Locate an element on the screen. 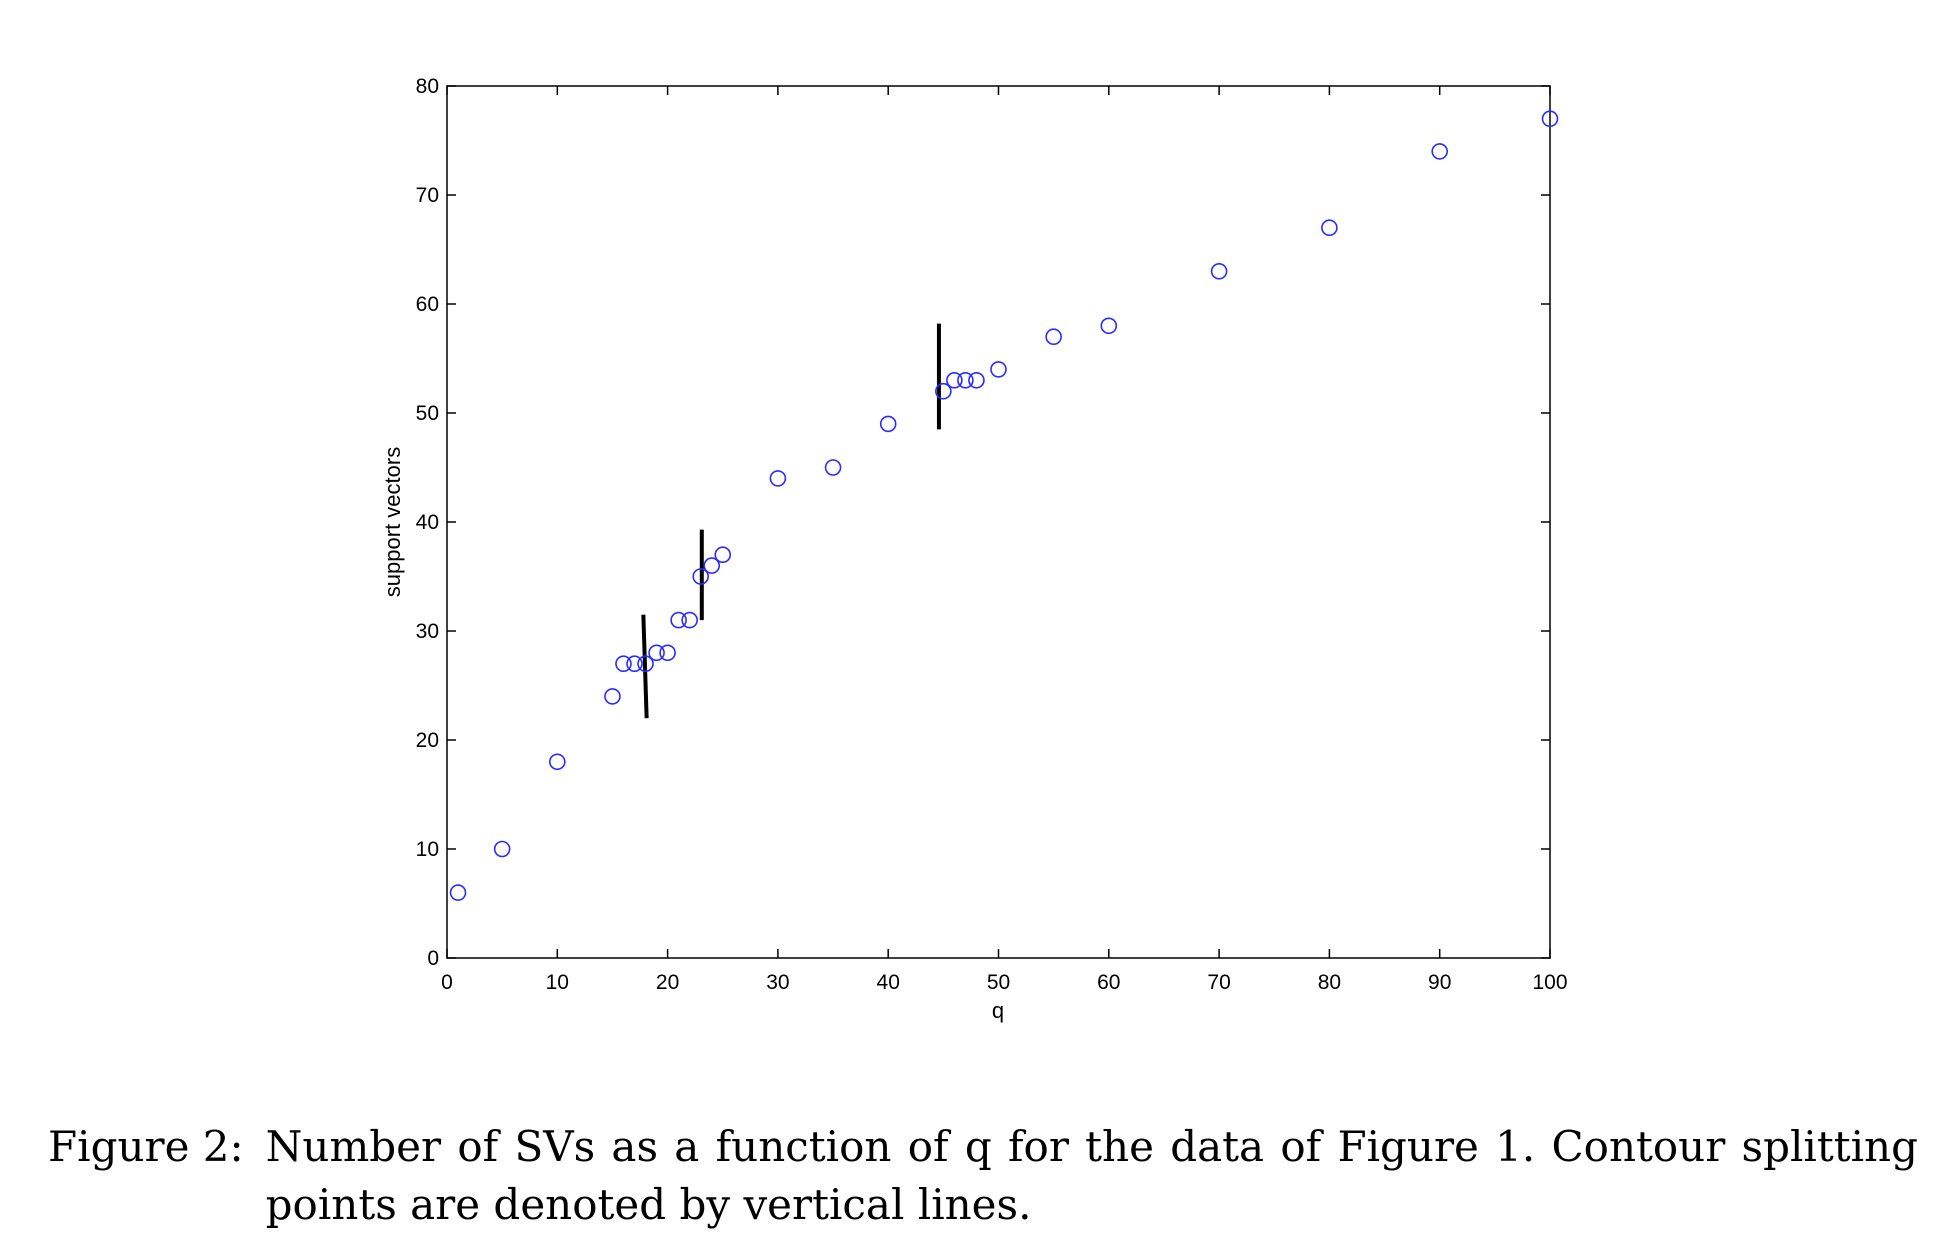 This screenshot has width=1934, height=1254. x-tick-label-2: 20 is located at coordinates (667, 982).